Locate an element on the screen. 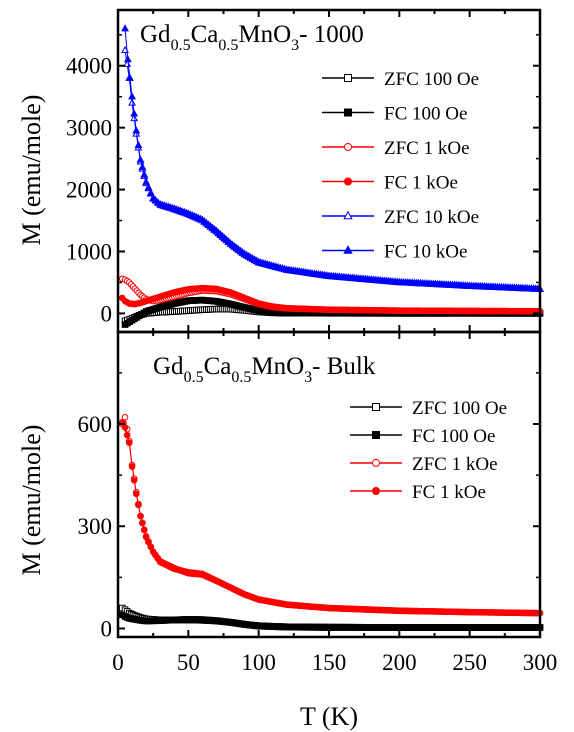 The image size is (574, 732). legend-item: ZFC 10 kOe is located at coordinates (400, 217).